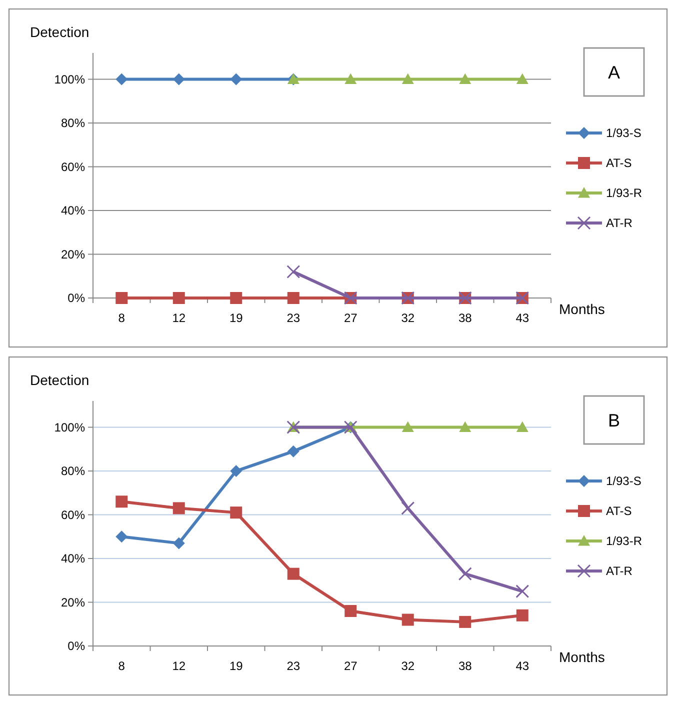 Image resolution: width=676 pixels, height=703 pixels. Describe the element at coordinates (614, 72) in the screenshot. I see `text: A` at that location.